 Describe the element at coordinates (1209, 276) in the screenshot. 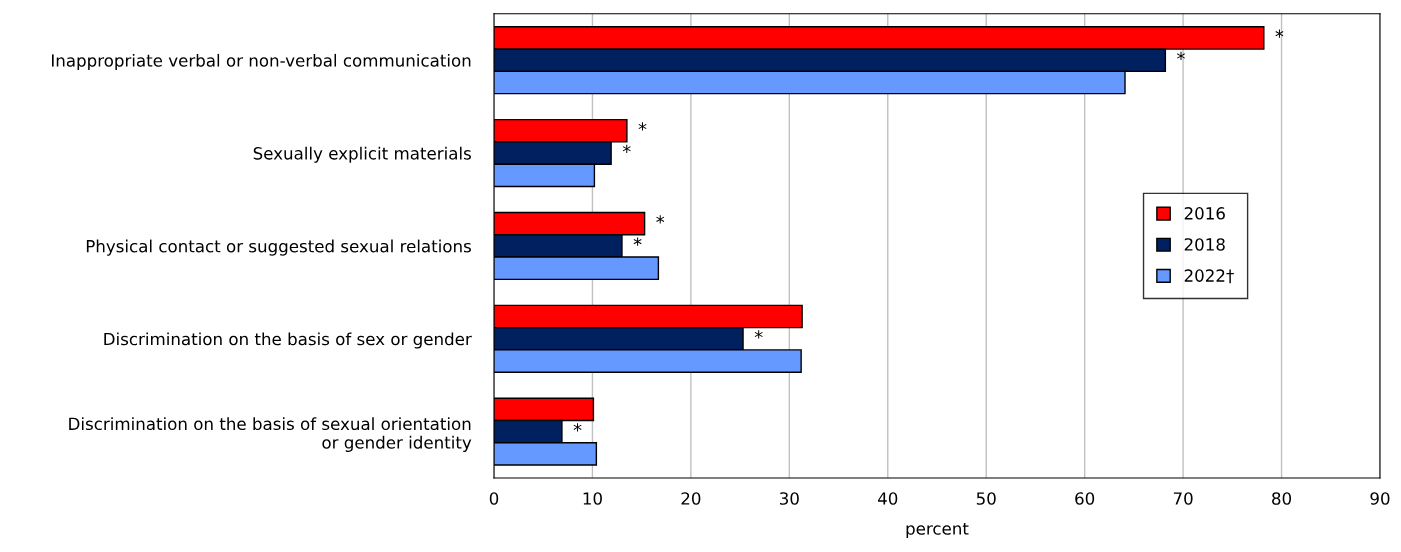

I see `legend-label: 2022†` at that location.